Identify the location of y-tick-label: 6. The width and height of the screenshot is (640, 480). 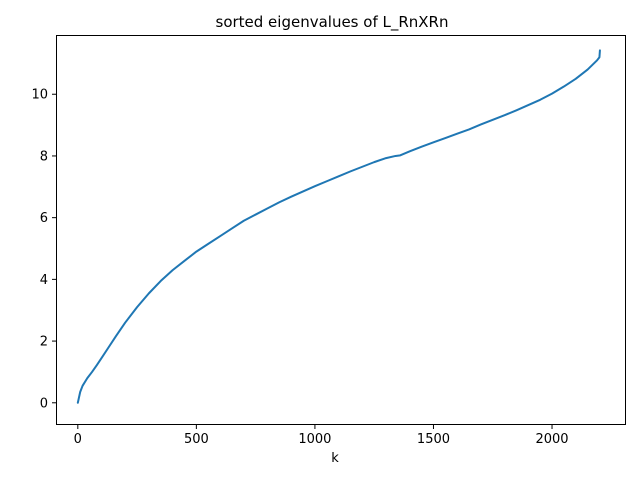
(44, 218).